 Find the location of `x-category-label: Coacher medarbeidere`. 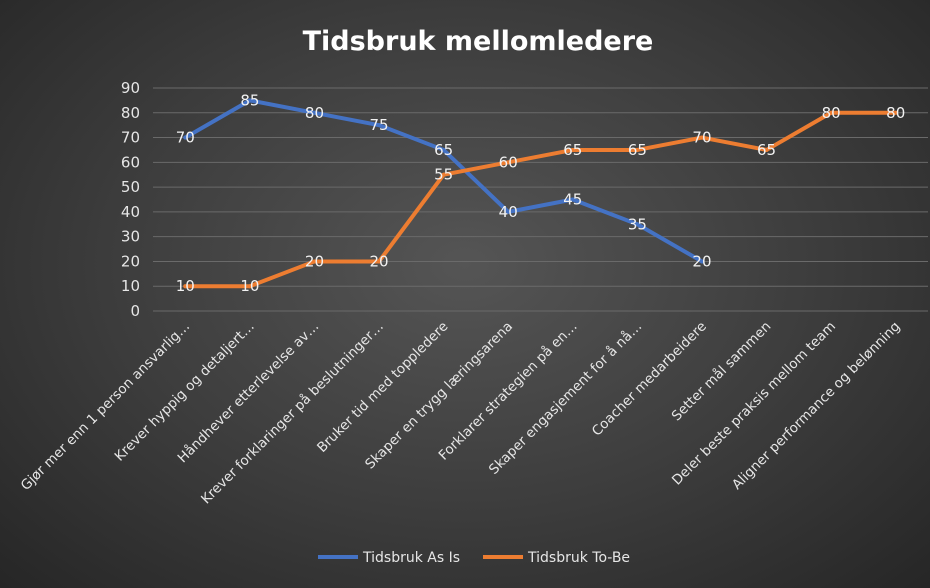

x-category-label: Coacher medarbeidere is located at coordinates (649, 379).